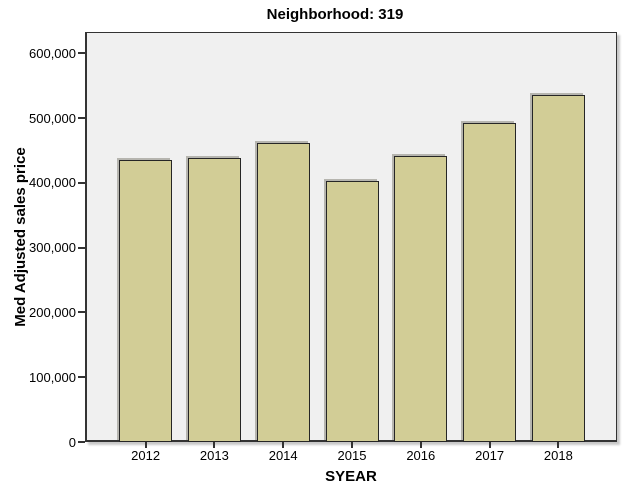 The height and width of the screenshot is (500, 625). Describe the element at coordinates (146, 455) in the screenshot. I see `x-tick-label: 2012` at that location.